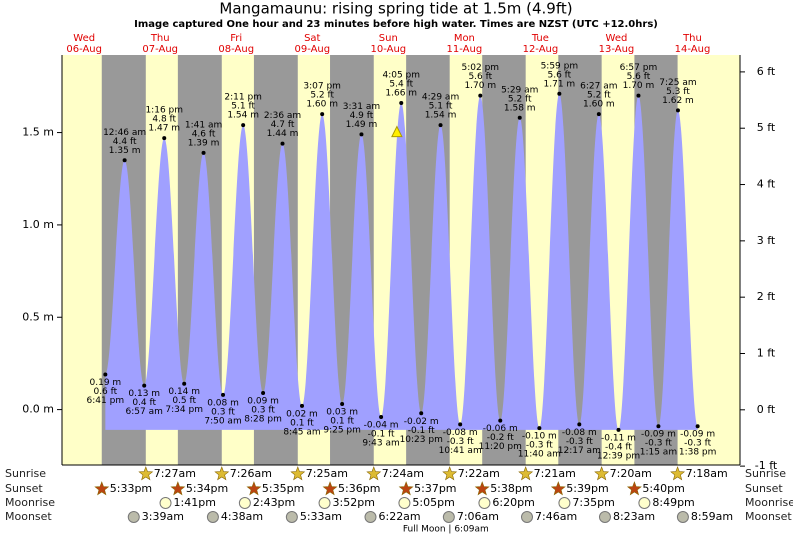 This screenshot has height=537, width=793. What do you see at coordinates (236, 49) in the screenshot?
I see `day-date: 08-Aug` at bounding box center [236, 49].